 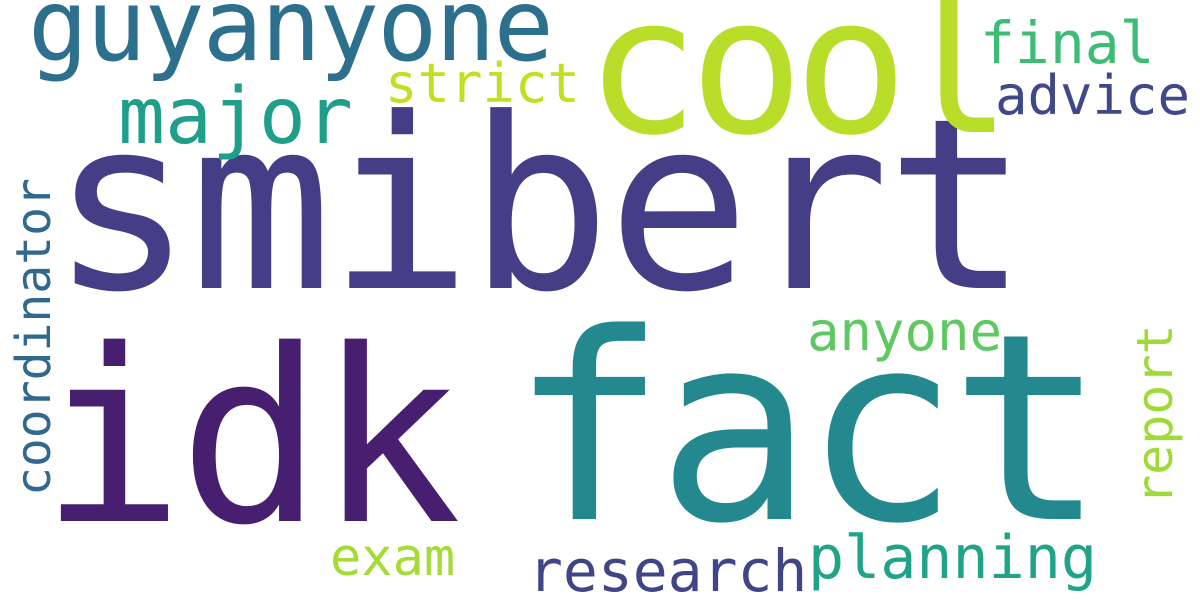 What do you see at coordinates (291, 42) in the screenshot?
I see `word-guyanyone: guyanyone` at bounding box center [291, 42].